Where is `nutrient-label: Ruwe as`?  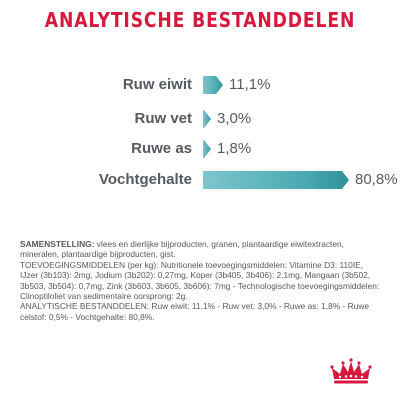
nutrient-label: Ruwe as is located at coordinates (161, 148).